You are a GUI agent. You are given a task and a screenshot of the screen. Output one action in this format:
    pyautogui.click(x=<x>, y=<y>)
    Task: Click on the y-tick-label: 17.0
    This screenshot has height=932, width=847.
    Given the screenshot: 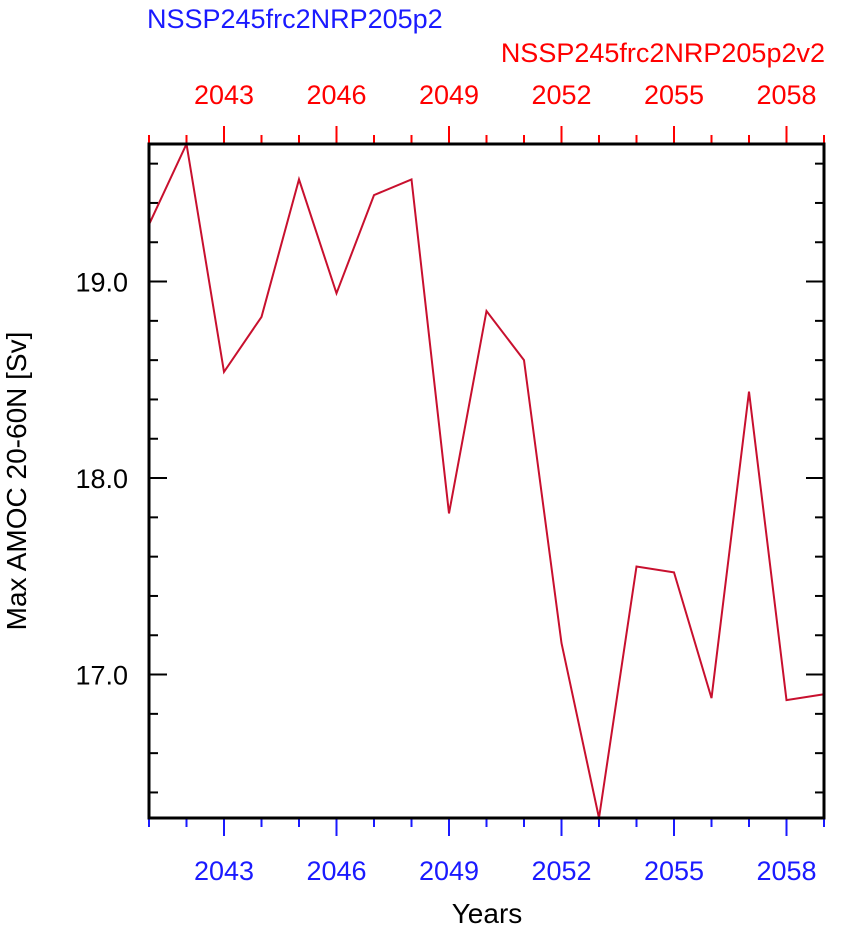 What is the action you would take?
    pyautogui.click(x=101, y=676)
    